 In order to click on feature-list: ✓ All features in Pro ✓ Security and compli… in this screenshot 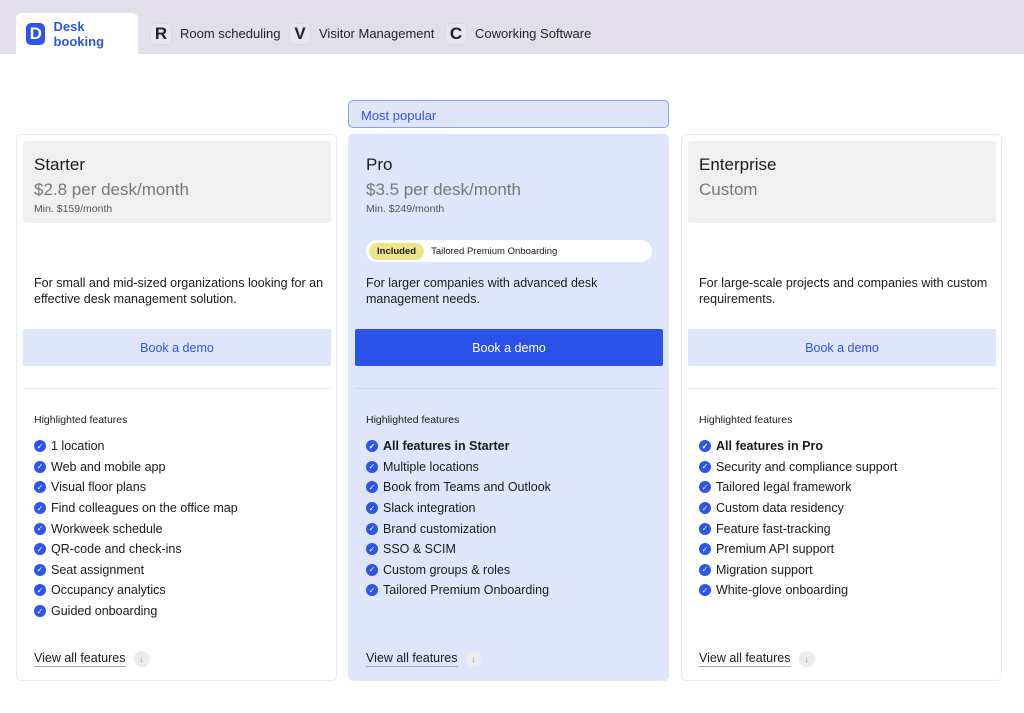, I will do `click(798, 518)`.